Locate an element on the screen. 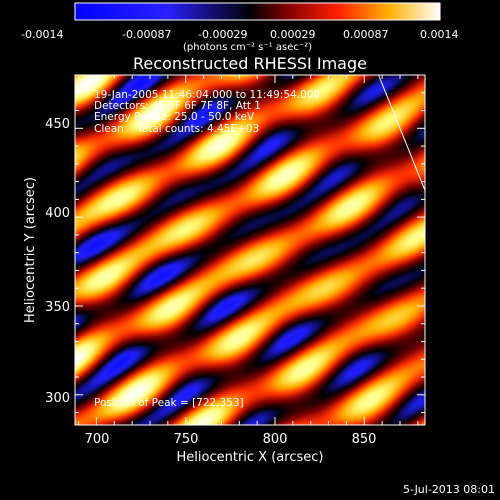 Image resolution: width=500 pixels, height=500 pixels. colorbar-tick-3: 0.00029 is located at coordinates (293, 34).